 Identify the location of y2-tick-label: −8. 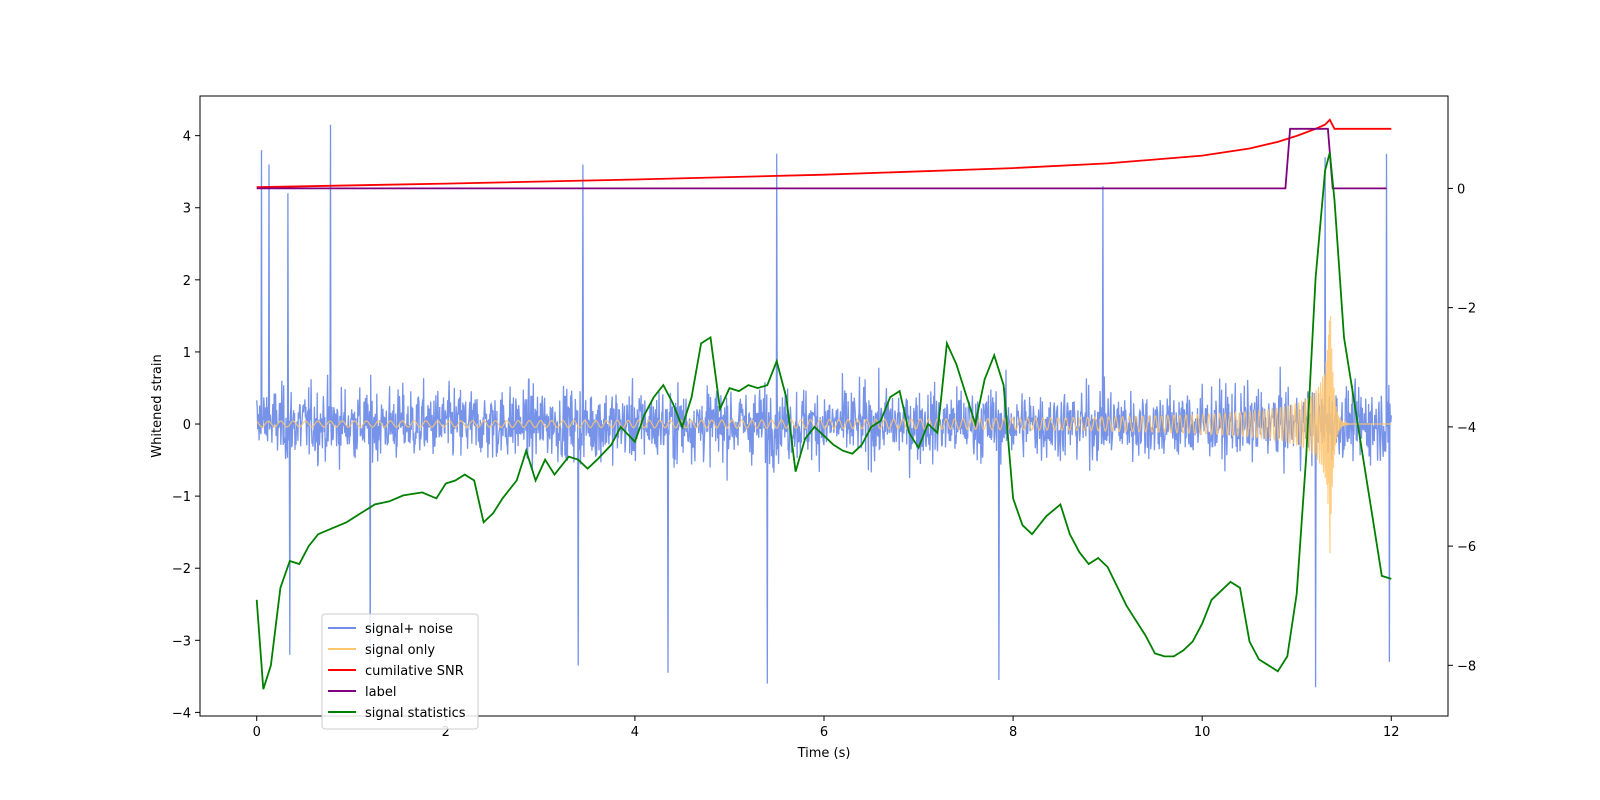
(1466, 666).